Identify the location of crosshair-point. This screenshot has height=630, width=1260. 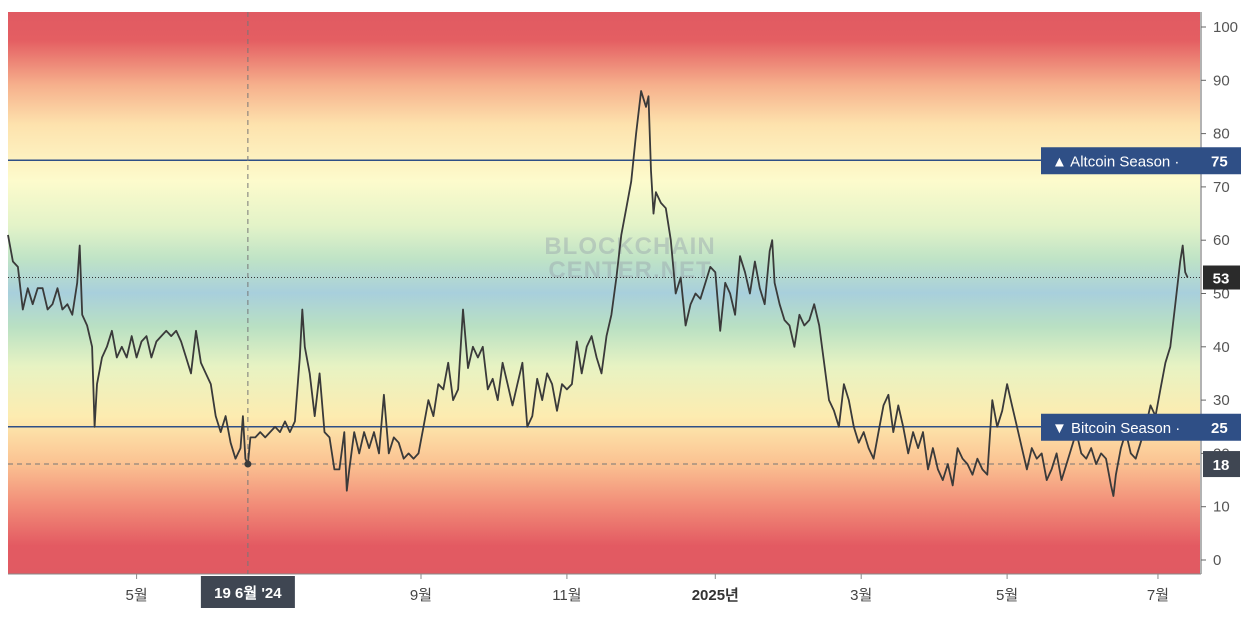
(248, 464).